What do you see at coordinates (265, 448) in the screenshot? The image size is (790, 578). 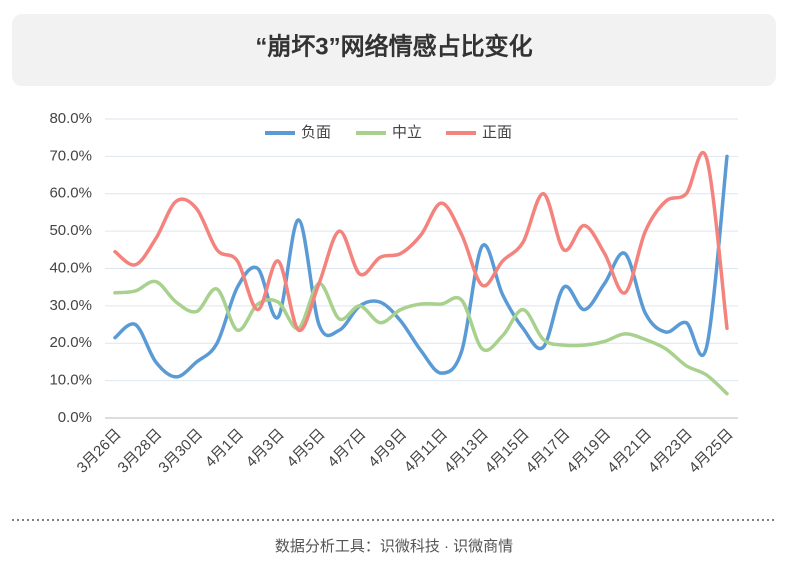 I see `x-tick-label: 4月3日` at bounding box center [265, 448].